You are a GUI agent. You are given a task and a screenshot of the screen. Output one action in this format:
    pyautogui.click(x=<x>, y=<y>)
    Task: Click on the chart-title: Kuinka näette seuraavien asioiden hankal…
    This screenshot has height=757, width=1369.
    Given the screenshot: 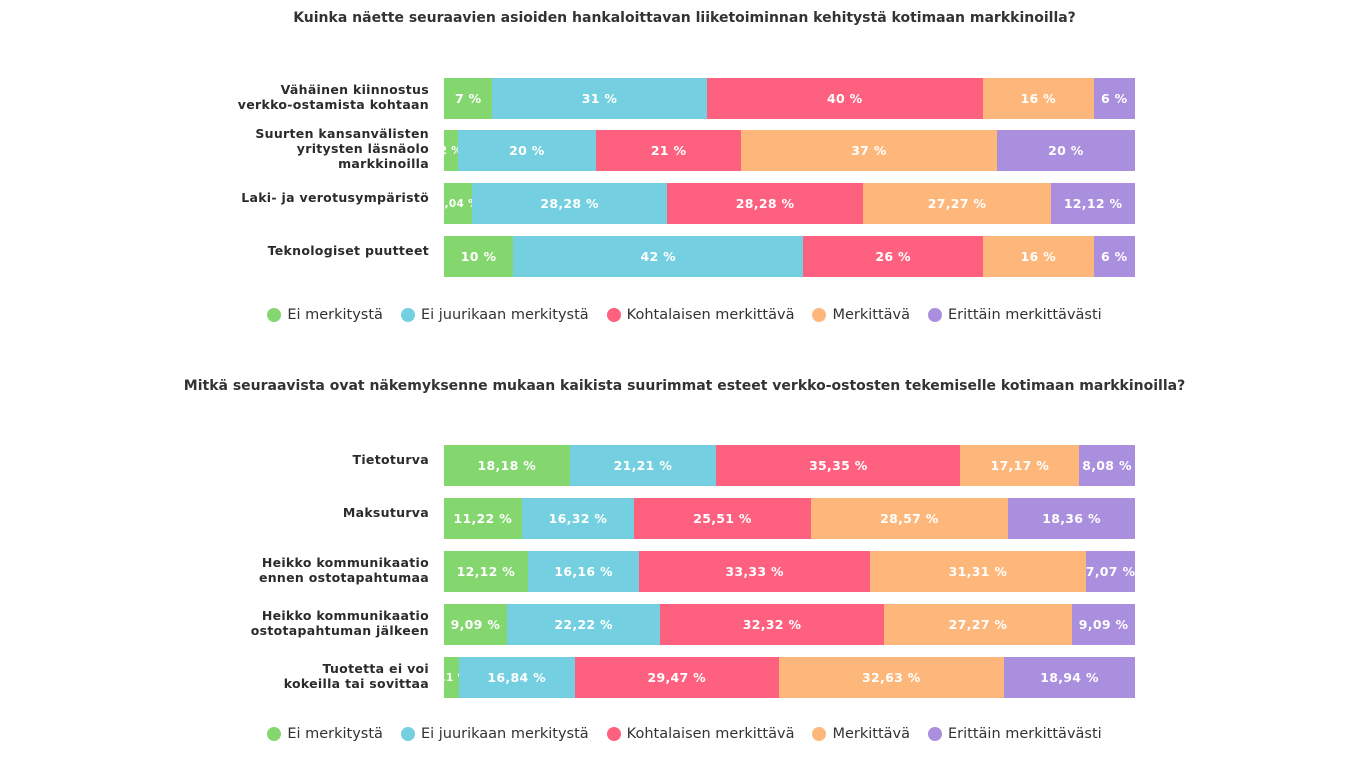 What is the action you would take?
    pyautogui.click(x=684, y=18)
    